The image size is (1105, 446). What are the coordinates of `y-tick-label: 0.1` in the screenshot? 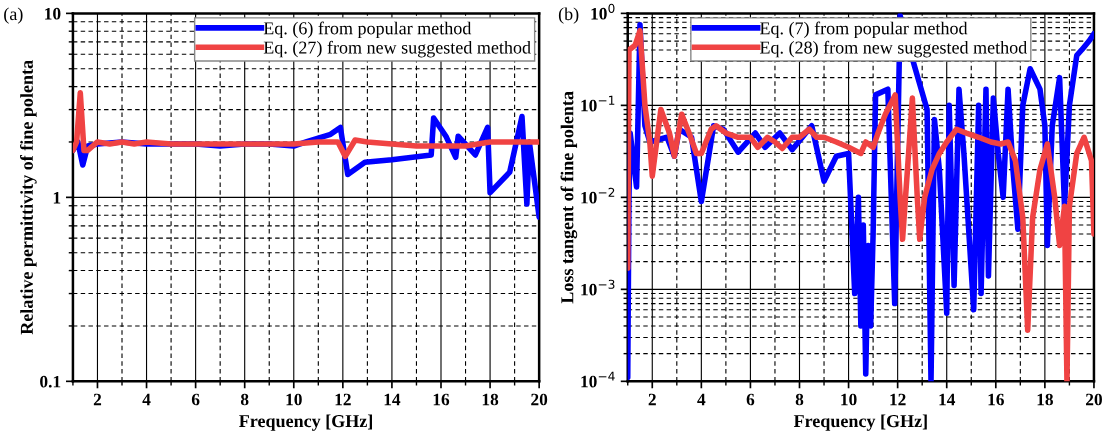 It's located at (50, 381).